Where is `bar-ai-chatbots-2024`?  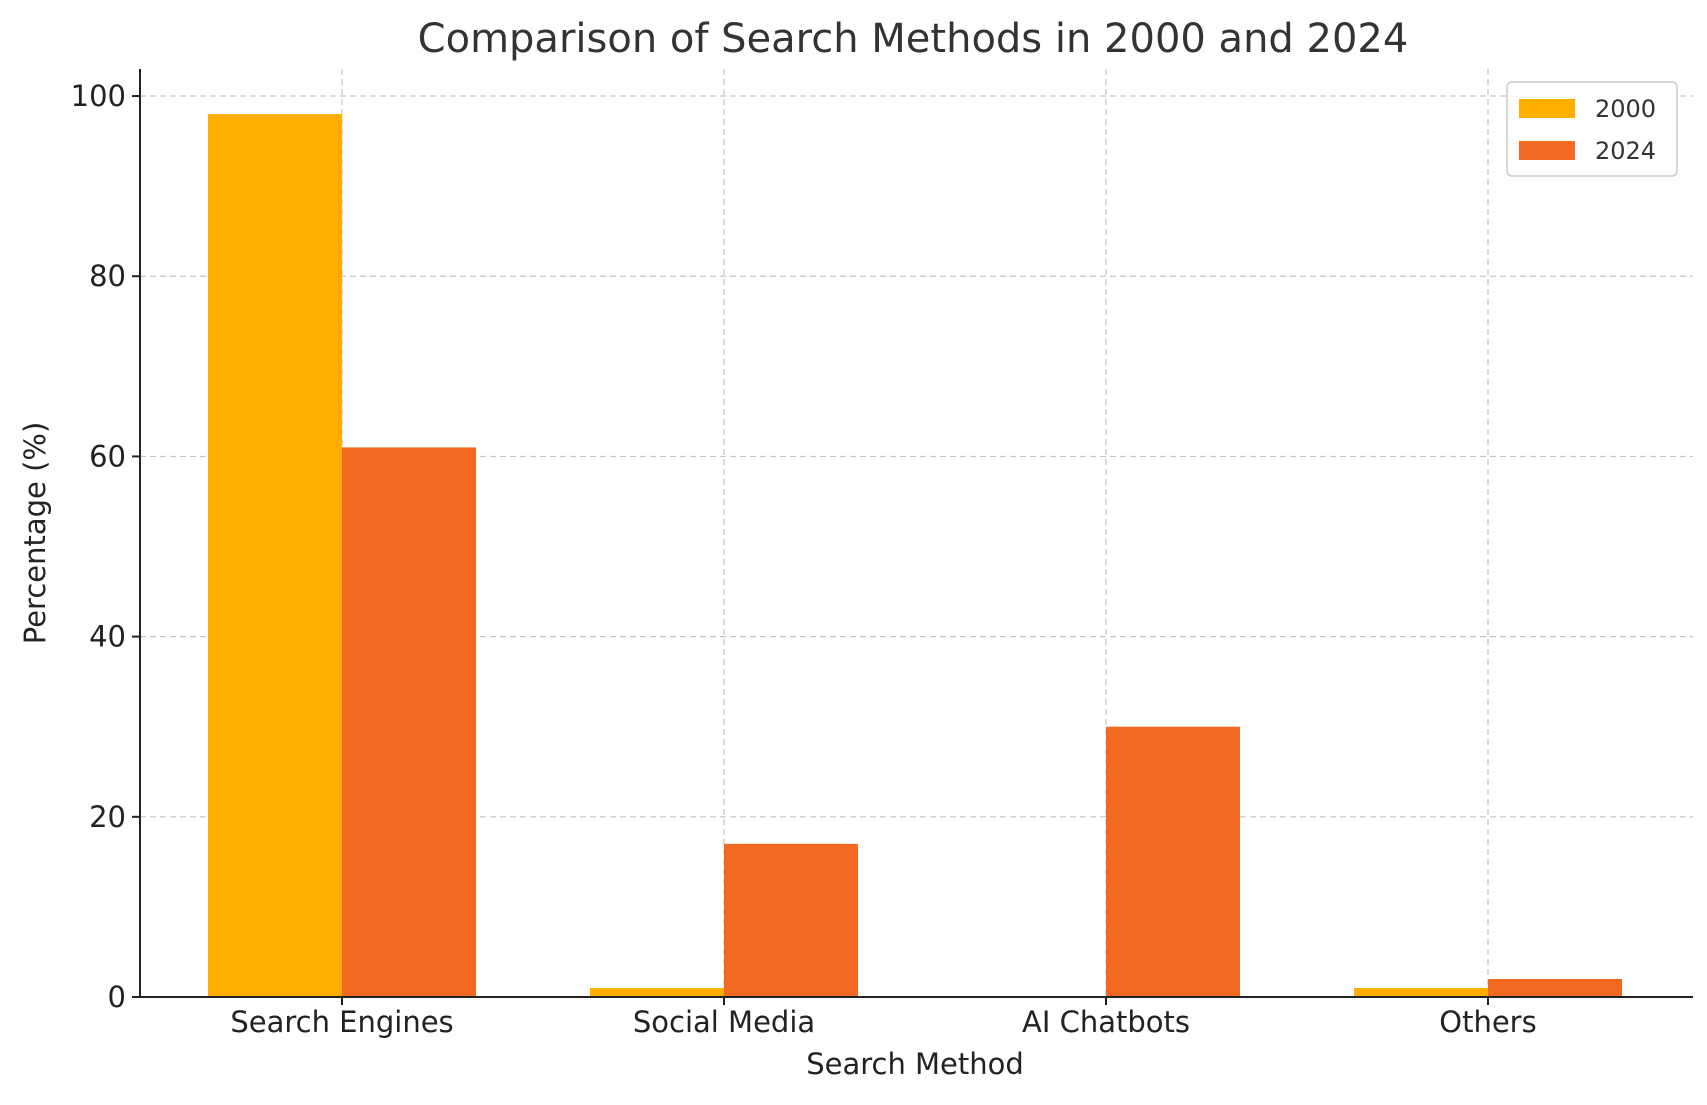
bar-ai-chatbots-2024 is located at coordinates (1173, 861).